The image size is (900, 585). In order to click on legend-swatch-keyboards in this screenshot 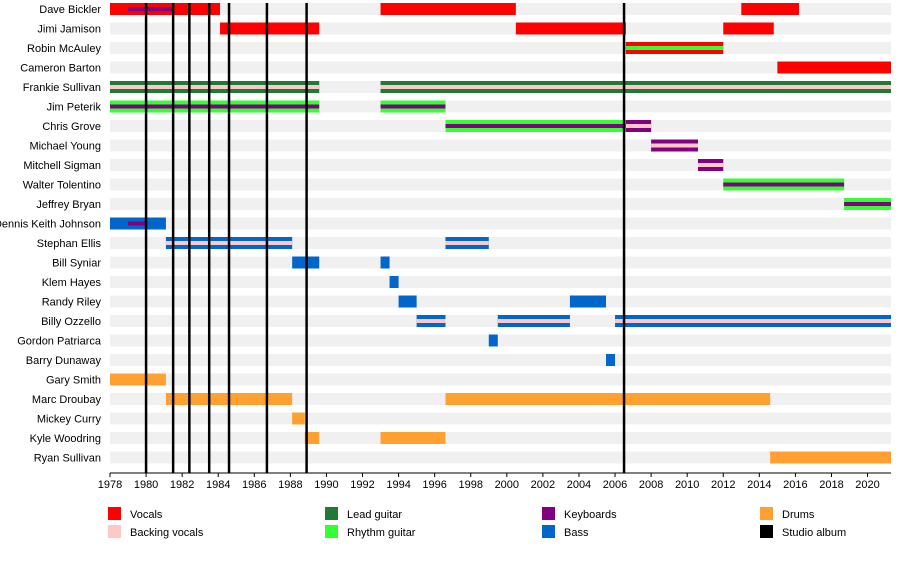, I will do `click(548, 513)`.